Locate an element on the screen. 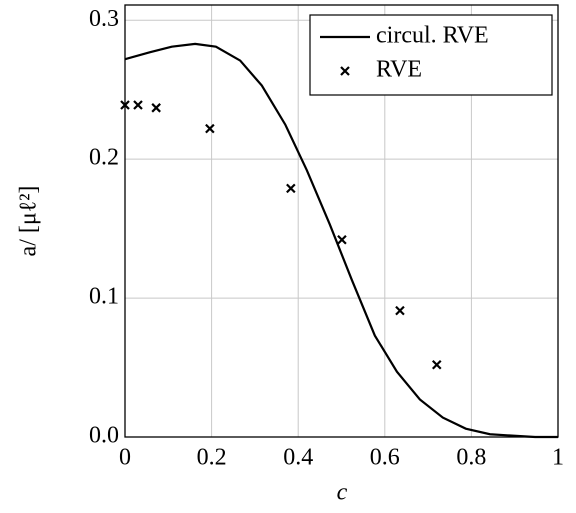 This screenshot has height=513, width=576. x-tick-label: 1 is located at coordinates (558, 458).